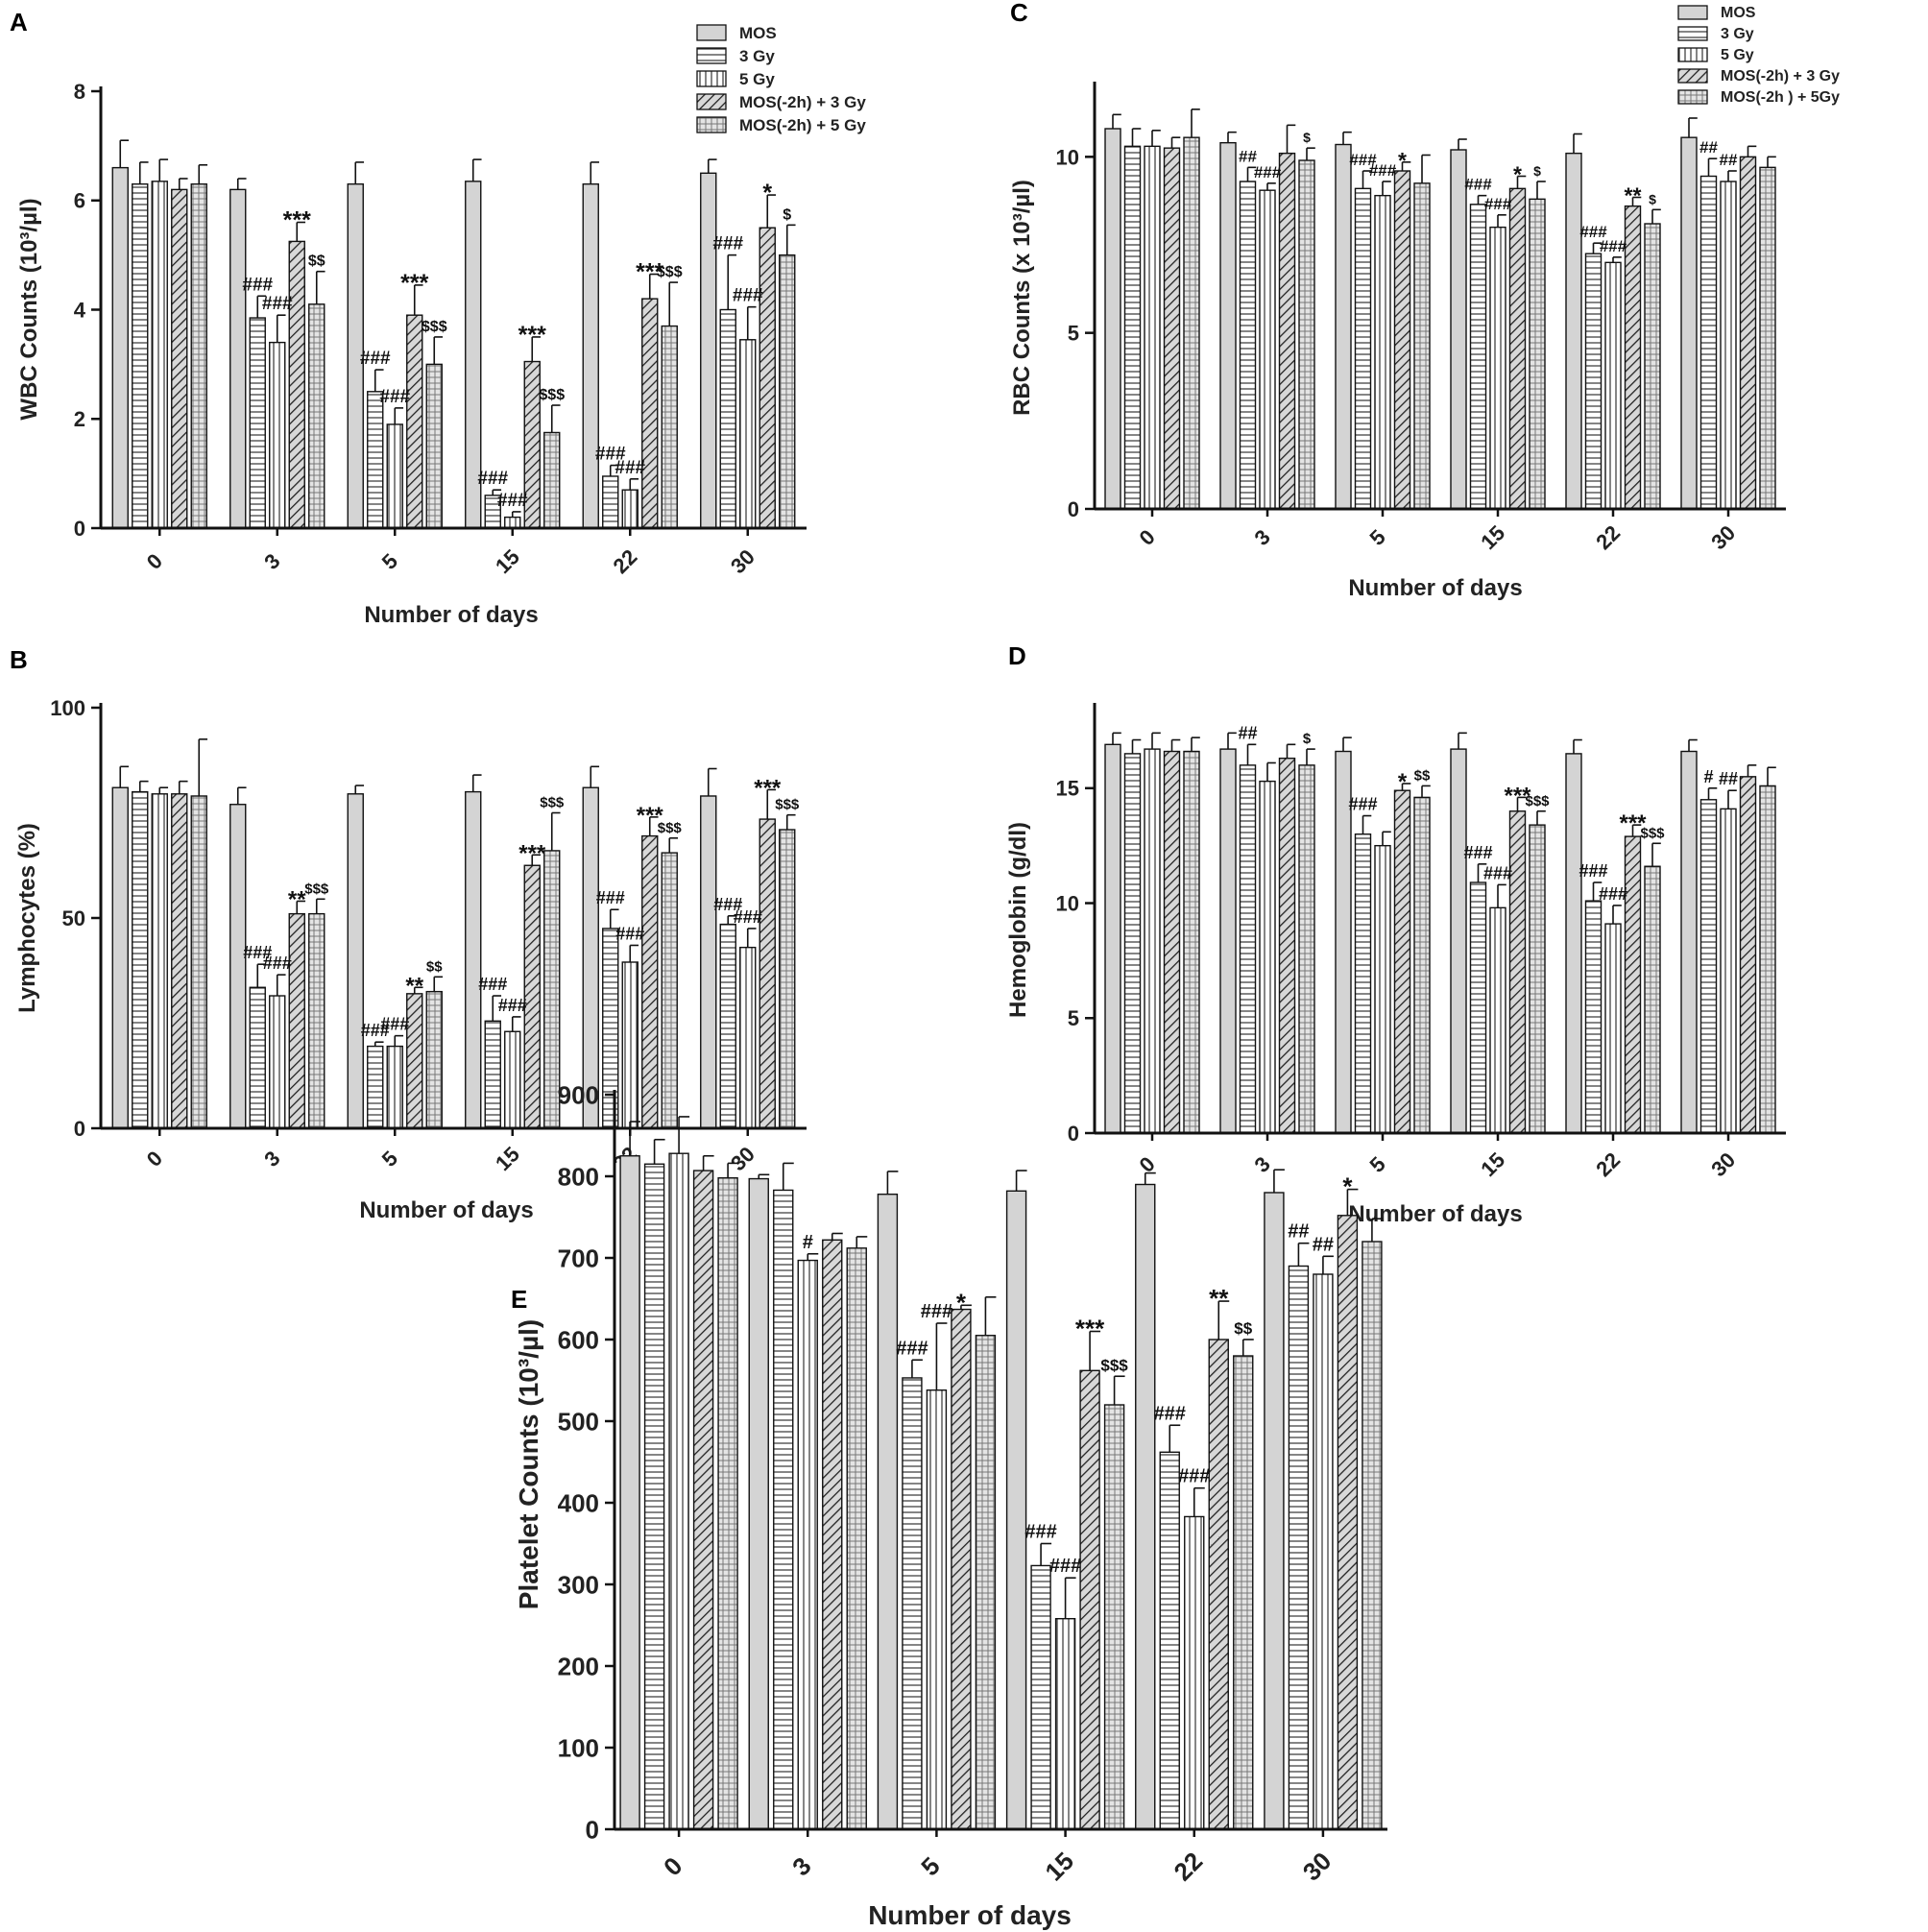  I want to click on x-tick-label: 22, so click(625, 561).